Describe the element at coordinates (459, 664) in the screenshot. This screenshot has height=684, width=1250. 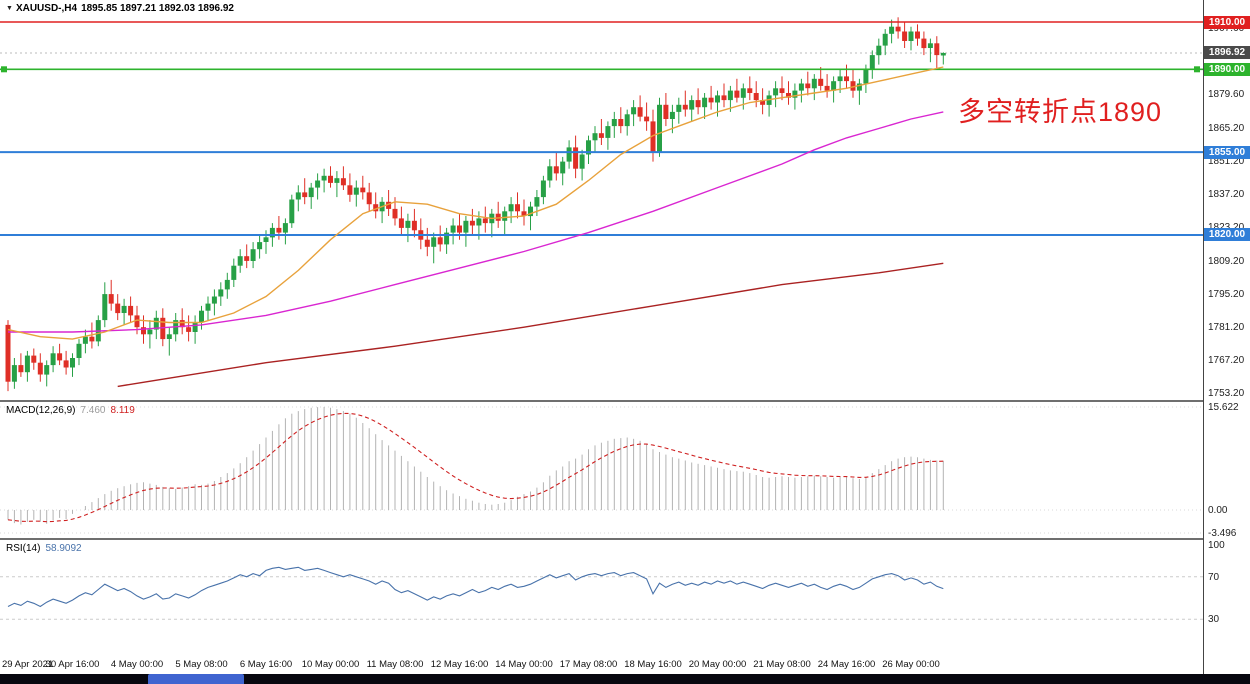
I see `time-label: 12 May 16:00` at that location.